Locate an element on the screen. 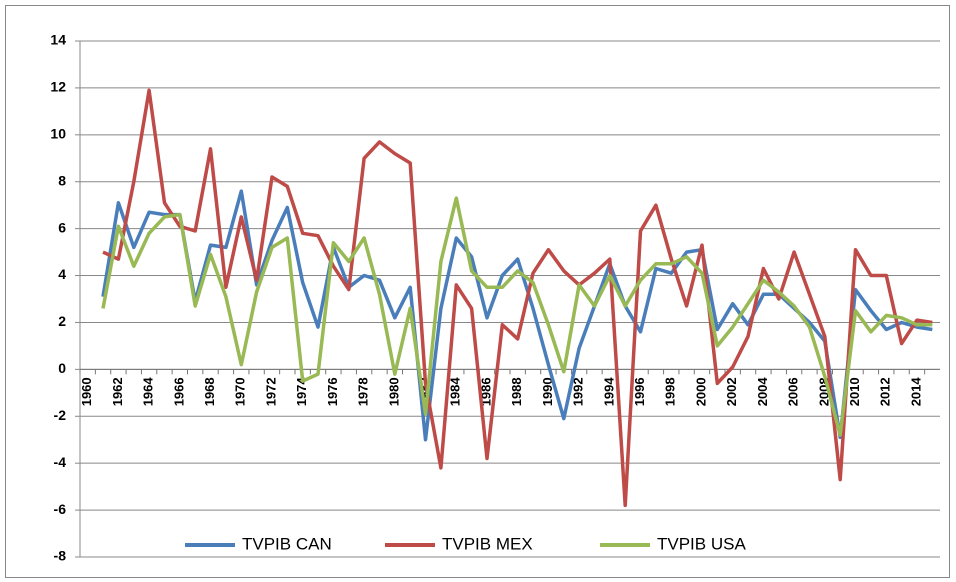 The width and height of the screenshot is (956, 582). x-tick-label: 2012 is located at coordinates (885, 391).